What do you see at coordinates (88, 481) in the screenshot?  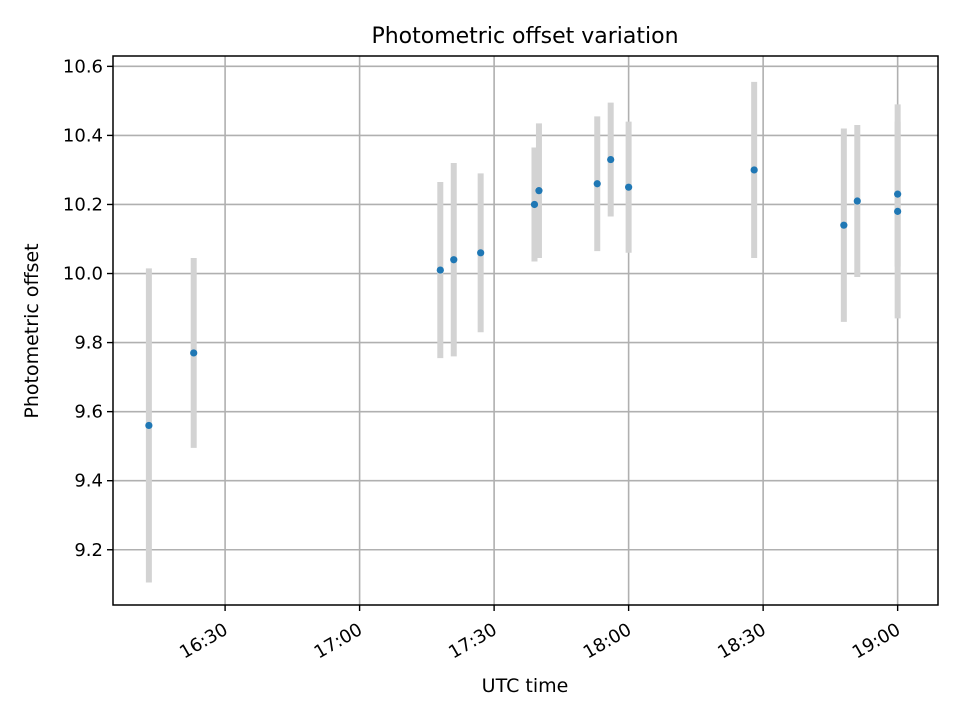 I see `y-tick-label: 9.4` at bounding box center [88, 481].